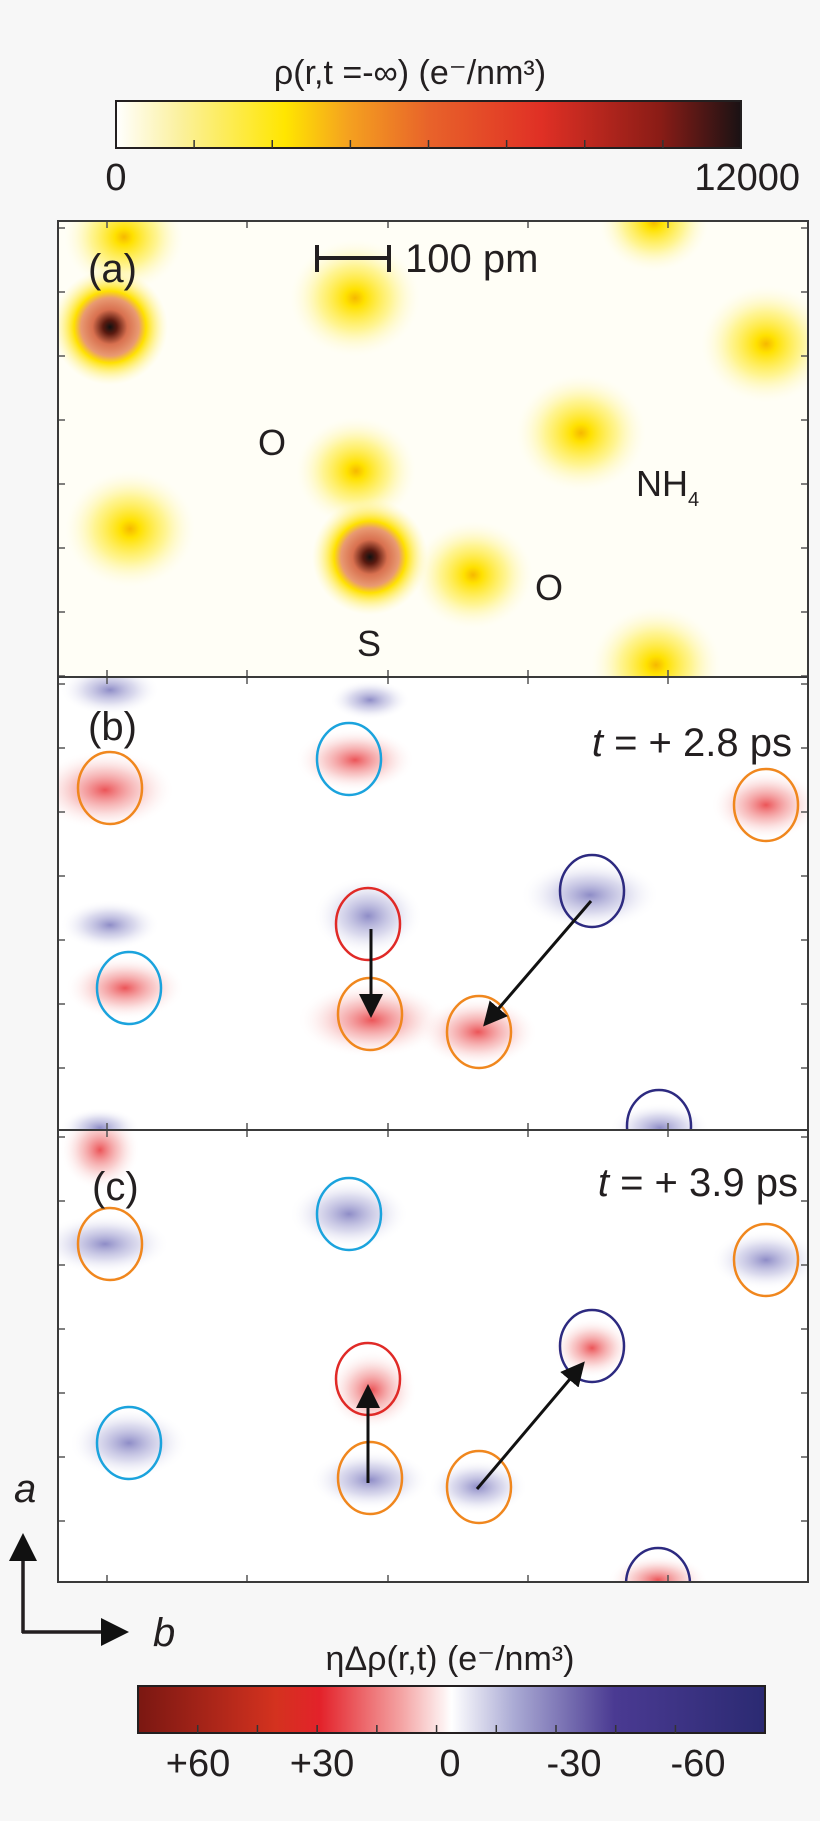 Image resolution: width=820 pixels, height=1821 pixels. What do you see at coordinates (91, 1561) in the screenshot?
I see `crystal-axes: a b` at bounding box center [91, 1561].